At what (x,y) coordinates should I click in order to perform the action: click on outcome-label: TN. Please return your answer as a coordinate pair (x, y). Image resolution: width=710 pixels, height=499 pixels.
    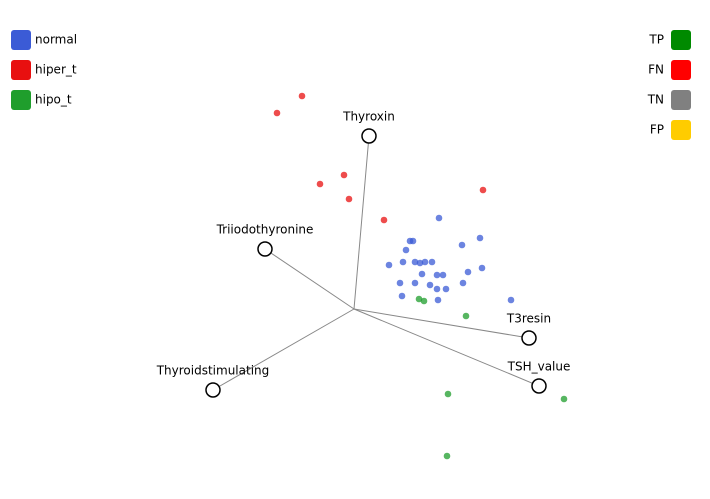
    Looking at the image, I should click on (655, 100).